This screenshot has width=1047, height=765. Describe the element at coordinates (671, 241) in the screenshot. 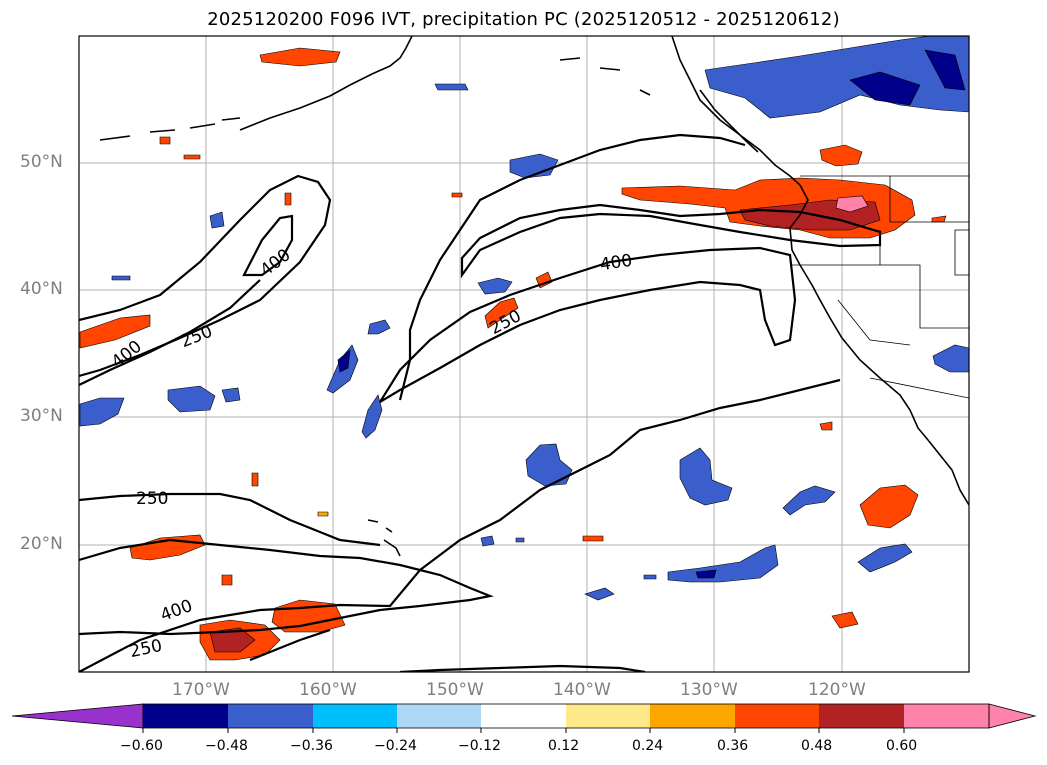

I see `ivt-contour-river-inner` at that location.